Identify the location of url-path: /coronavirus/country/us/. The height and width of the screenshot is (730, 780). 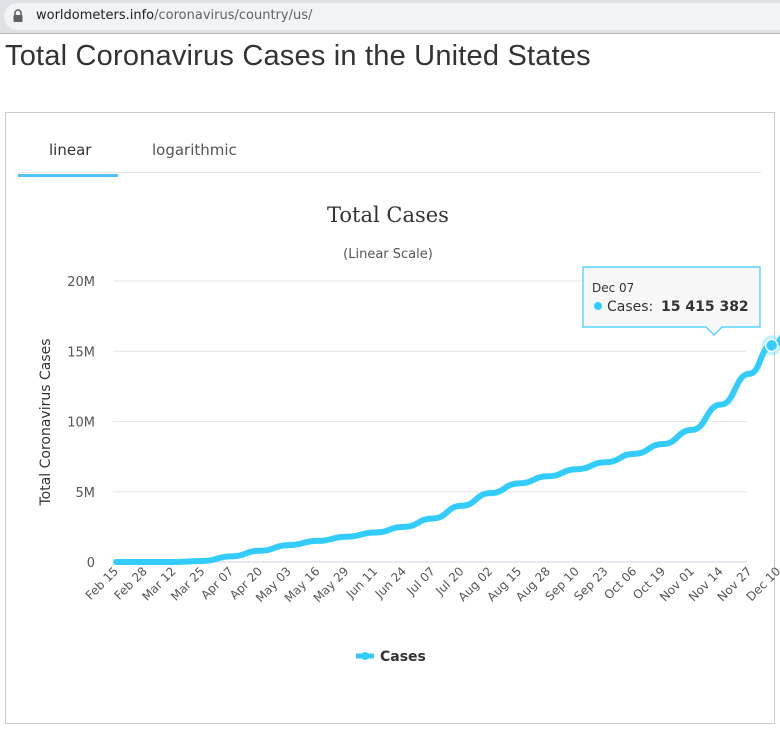
(233, 15).